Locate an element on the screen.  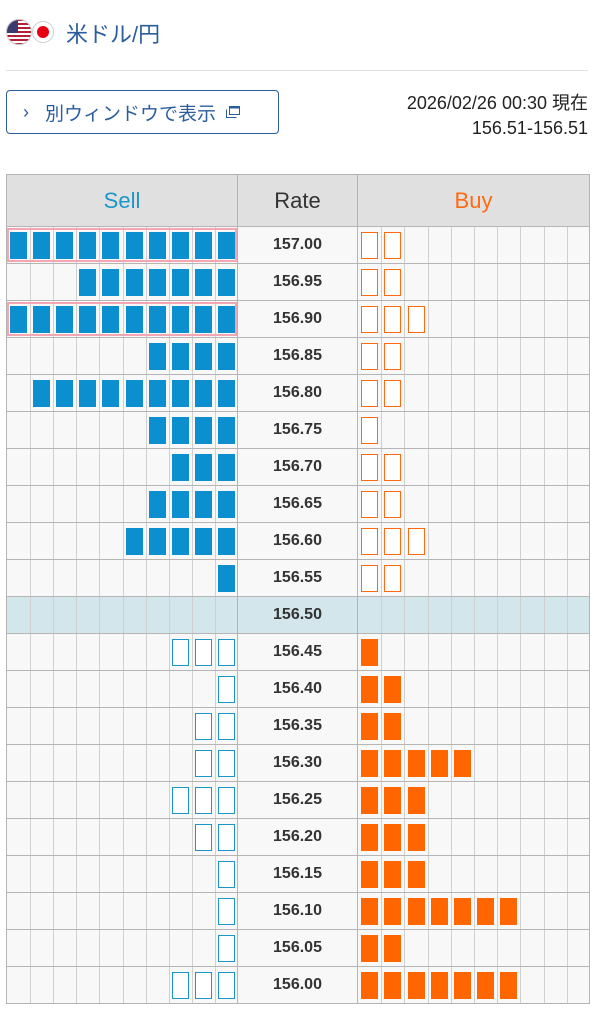
header-divider is located at coordinates (297, 70).